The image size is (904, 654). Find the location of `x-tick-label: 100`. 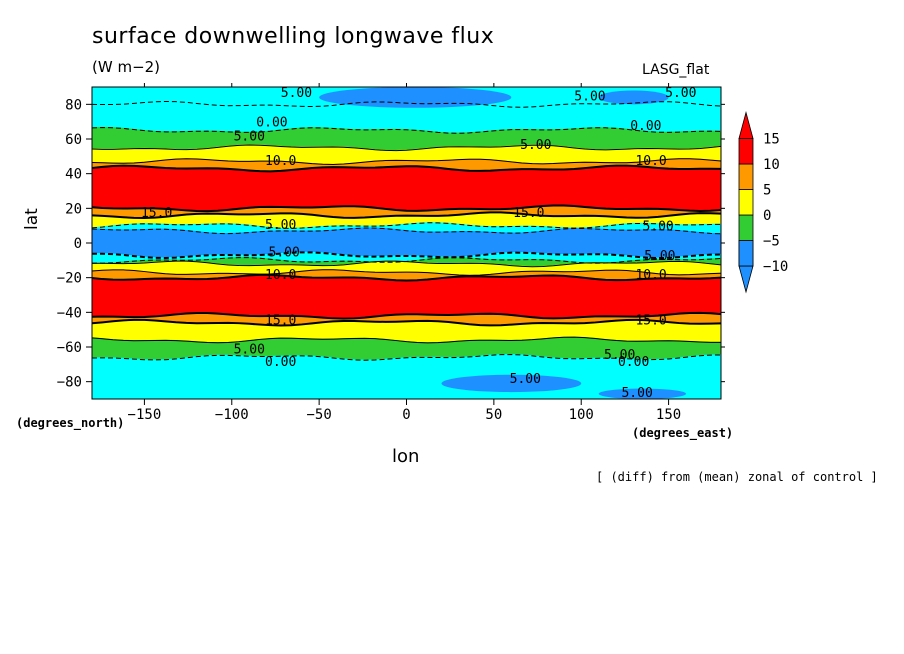

x-tick-label: 100 is located at coordinates (581, 415).